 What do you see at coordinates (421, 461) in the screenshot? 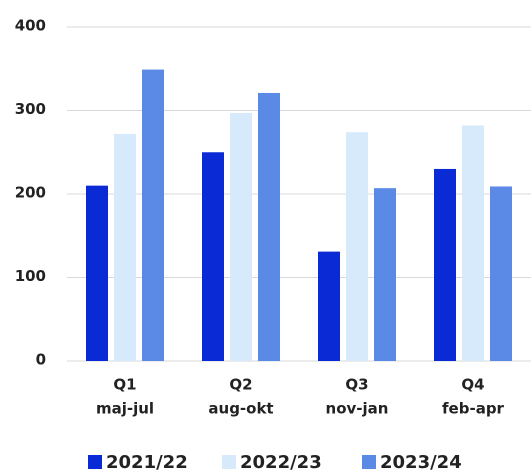
I see `legend-label: 2023/24` at bounding box center [421, 461].